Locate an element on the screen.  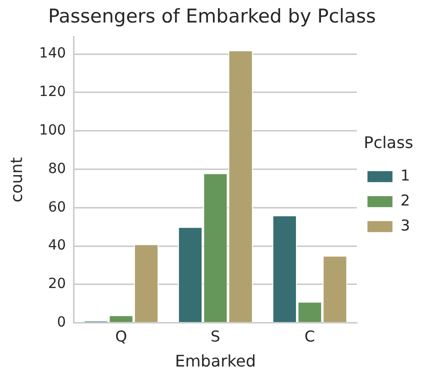
y-tick-label: 100 is located at coordinates (52, 130).